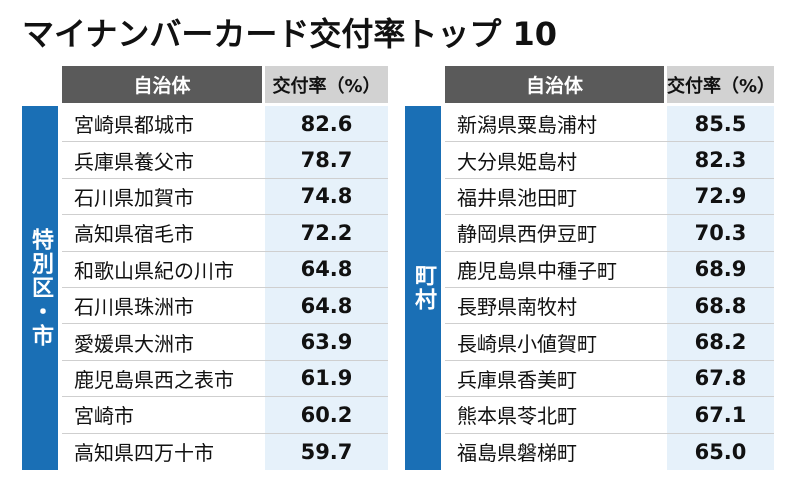  I want to click on municipality-name: 鹿児島県西之表市, so click(154, 379).